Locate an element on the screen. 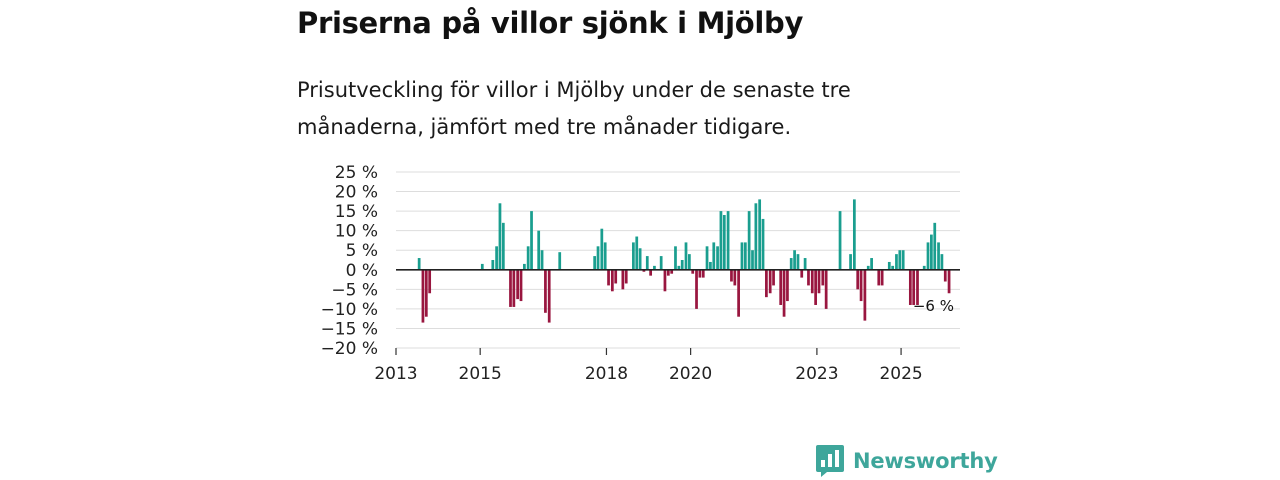 The image size is (1280, 480). y-tick-label: −20 % is located at coordinates (349, 349).